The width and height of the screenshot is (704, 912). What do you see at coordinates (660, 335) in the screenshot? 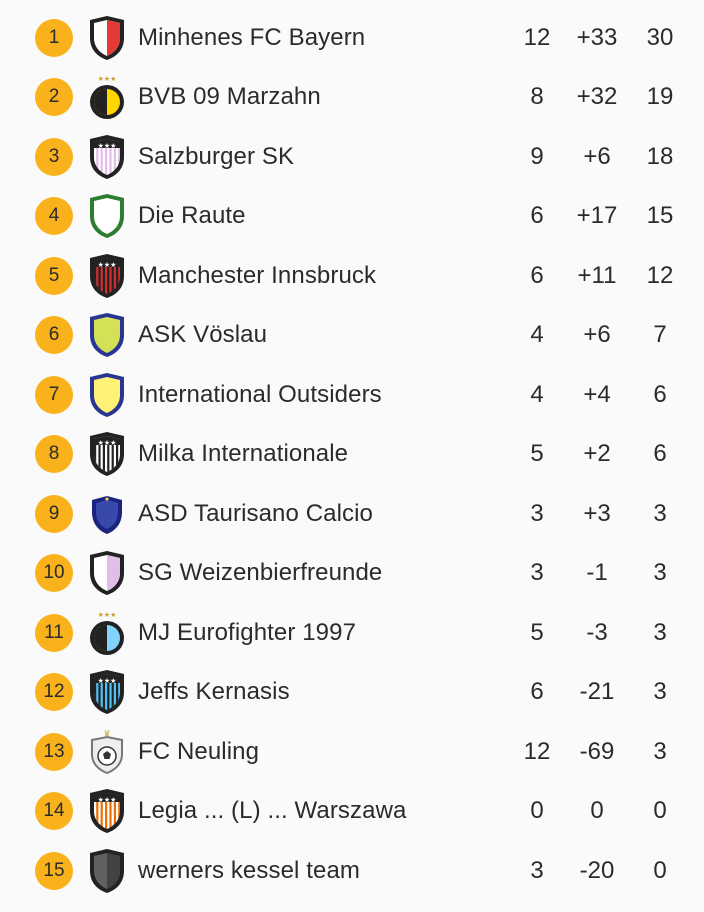
I see `points: 7` at bounding box center [660, 335].